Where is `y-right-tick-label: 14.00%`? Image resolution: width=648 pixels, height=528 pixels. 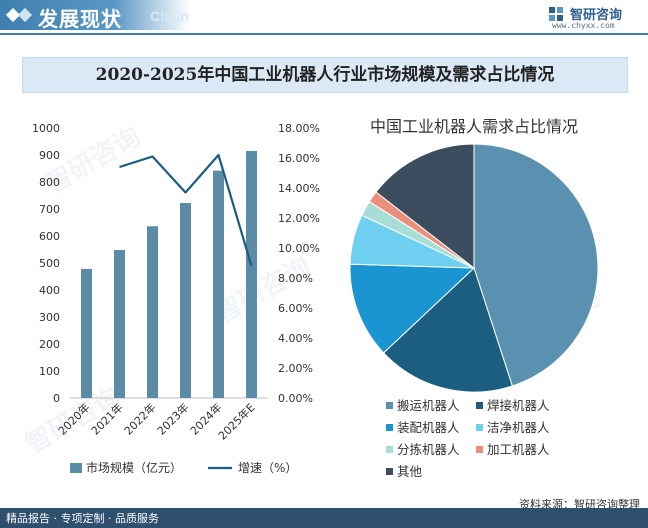
y-right-tick-label: 14.00% is located at coordinates (299, 188).